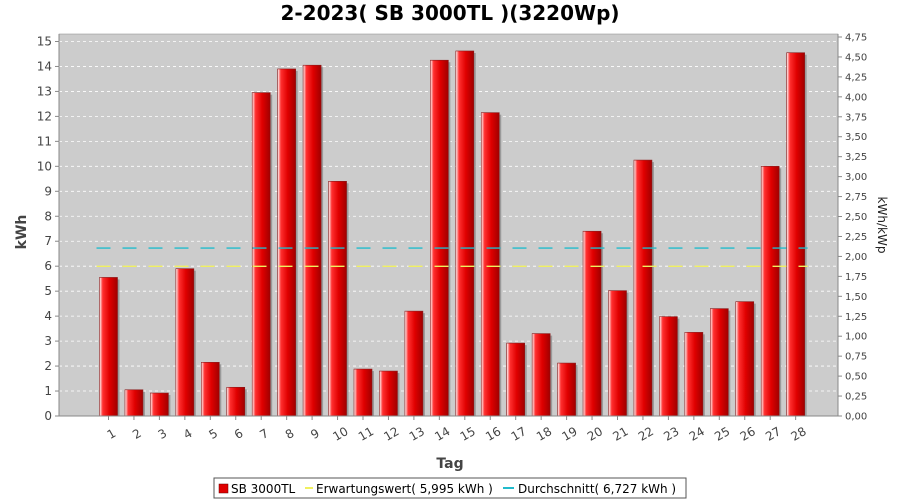  I want to click on x-tick-label: 2, so click(137, 434).